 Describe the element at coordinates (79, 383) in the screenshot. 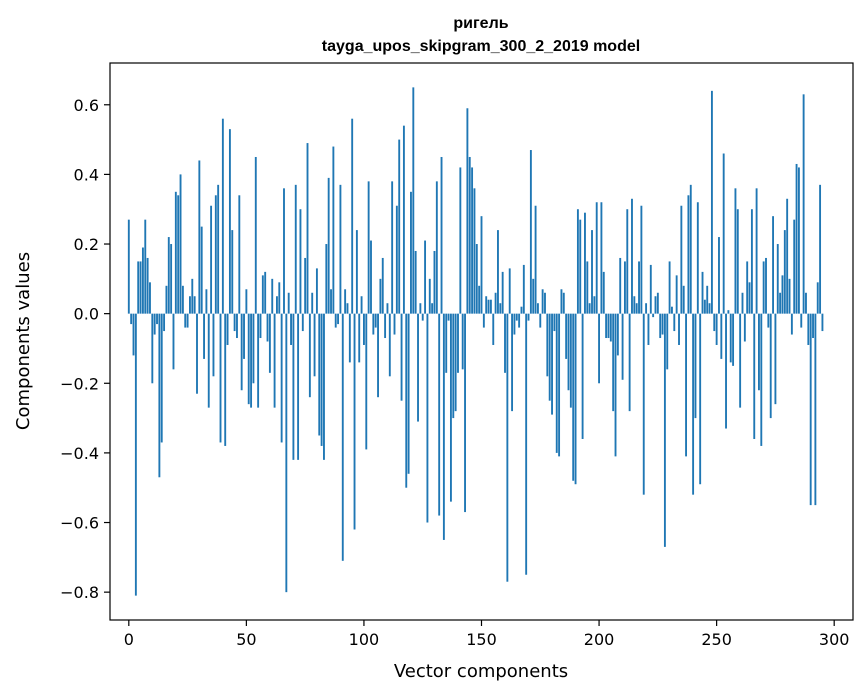

I see `y-tick-label: −0.2` at that location.